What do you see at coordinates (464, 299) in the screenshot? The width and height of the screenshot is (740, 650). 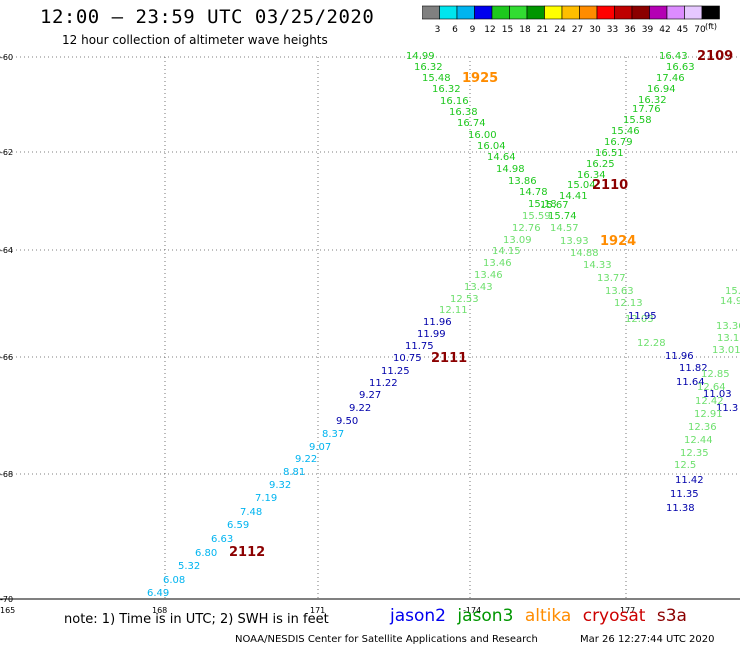 I see `wave-height-label: 12.53` at bounding box center [464, 299].